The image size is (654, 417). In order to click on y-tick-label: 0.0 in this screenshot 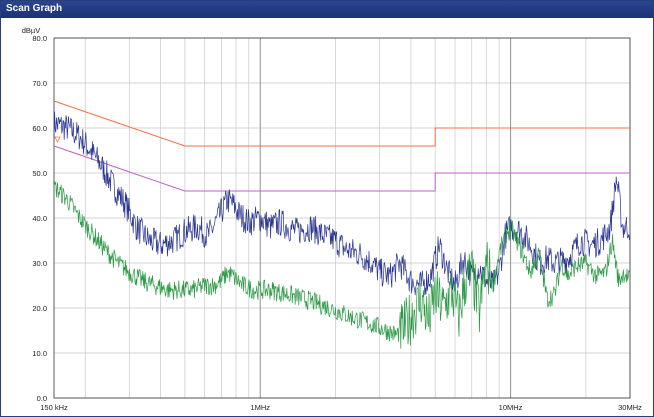, I will do `click(42, 398)`.